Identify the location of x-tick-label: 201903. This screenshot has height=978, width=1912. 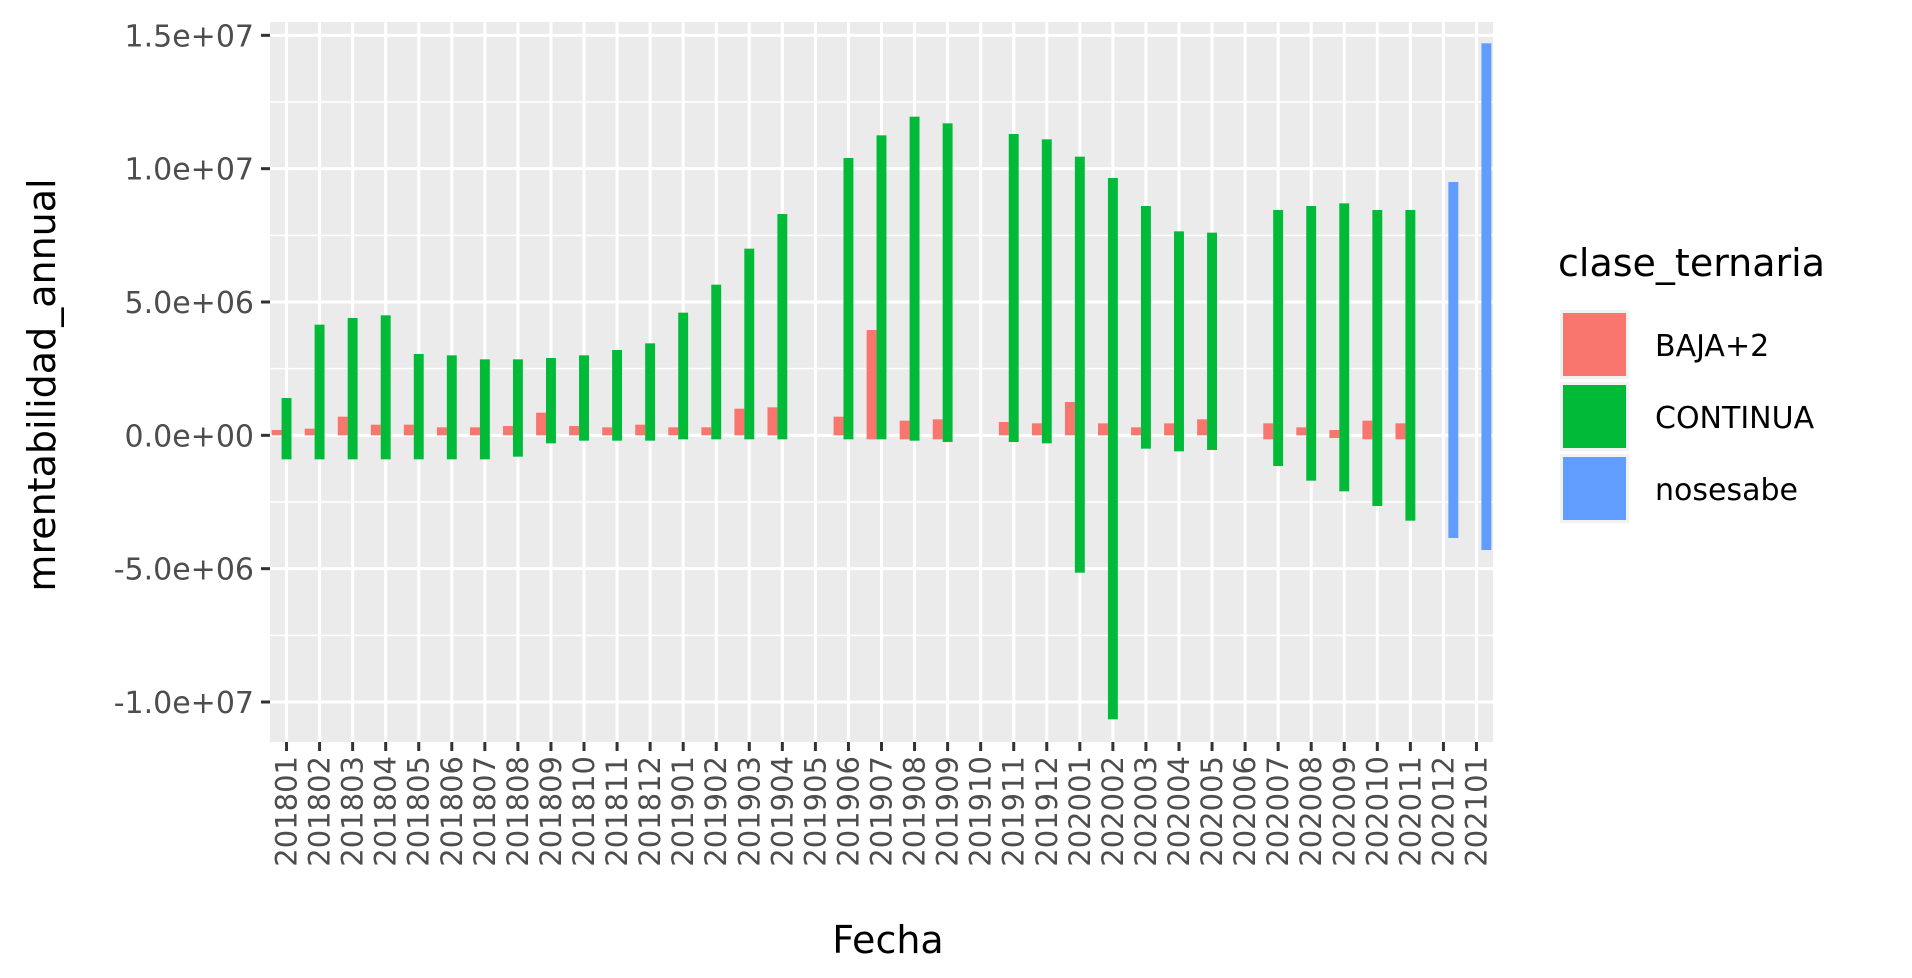
(749, 811).